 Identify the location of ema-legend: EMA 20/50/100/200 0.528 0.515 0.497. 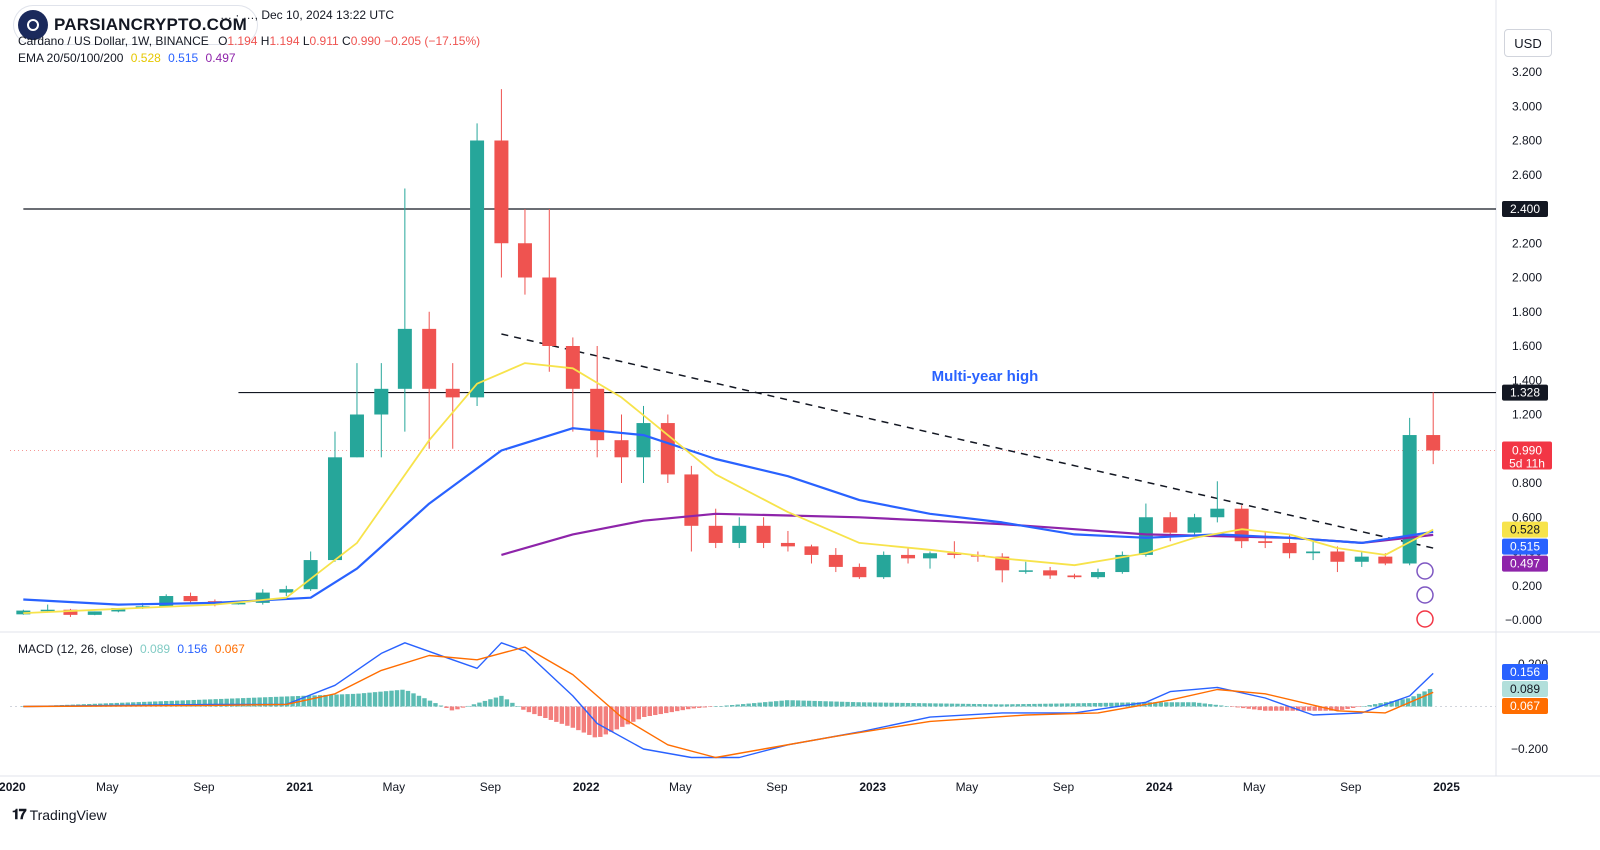
(127, 58).